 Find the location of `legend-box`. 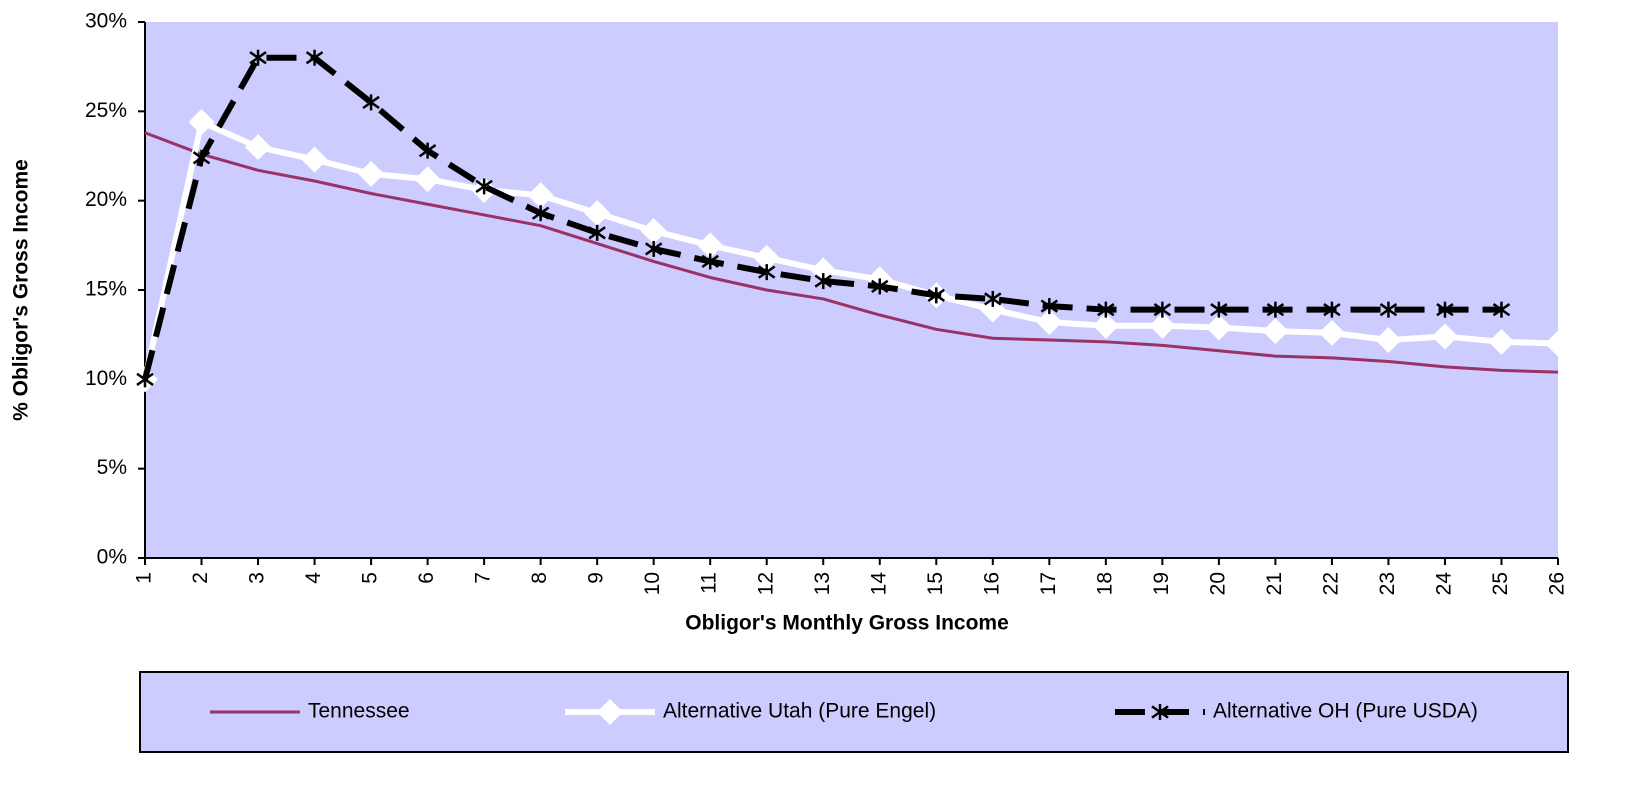

legend-box is located at coordinates (854, 712).